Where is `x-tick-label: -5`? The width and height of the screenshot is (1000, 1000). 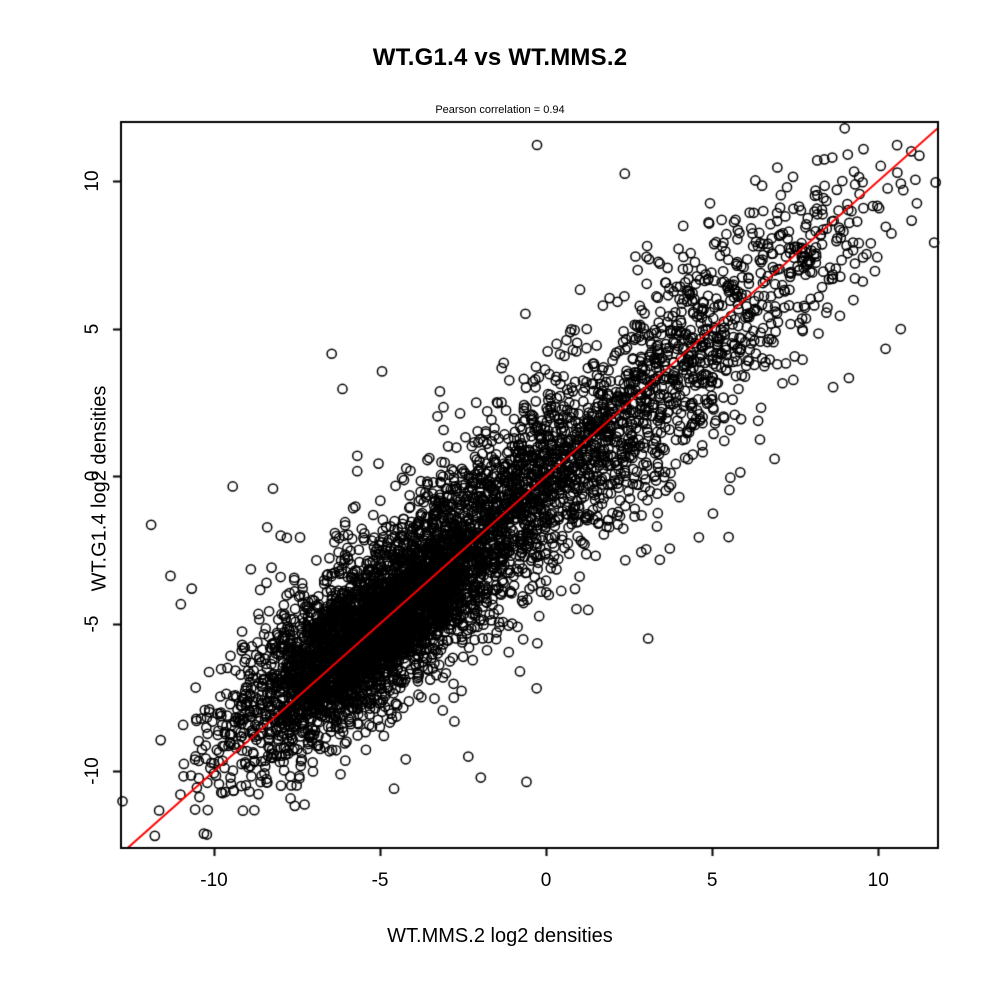 x-tick-label: -5 is located at coordinates (380, 880).